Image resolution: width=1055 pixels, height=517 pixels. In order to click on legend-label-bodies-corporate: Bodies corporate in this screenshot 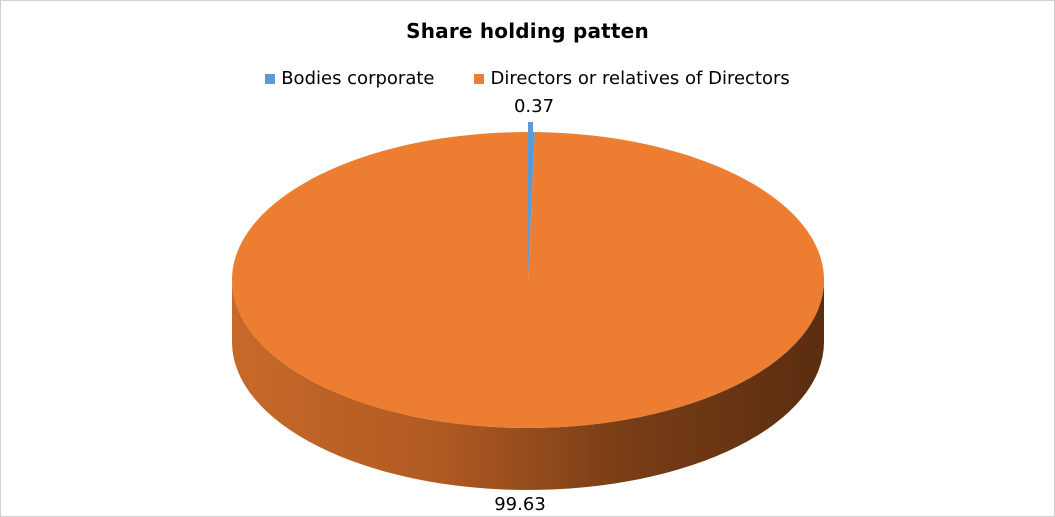, I will do `click(358, 78)`.